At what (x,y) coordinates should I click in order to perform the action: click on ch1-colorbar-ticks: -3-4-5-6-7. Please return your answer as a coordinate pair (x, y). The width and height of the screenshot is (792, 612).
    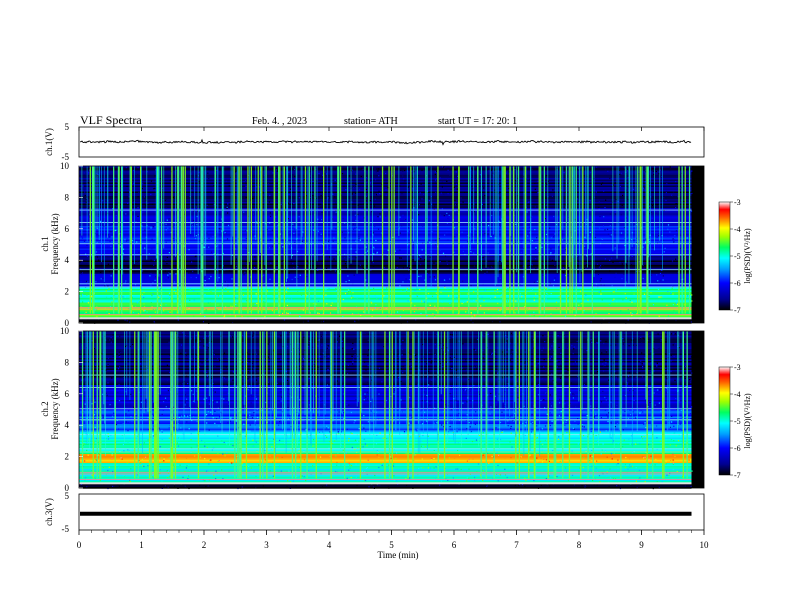
    Looking at the image, I should click on (735, 256).